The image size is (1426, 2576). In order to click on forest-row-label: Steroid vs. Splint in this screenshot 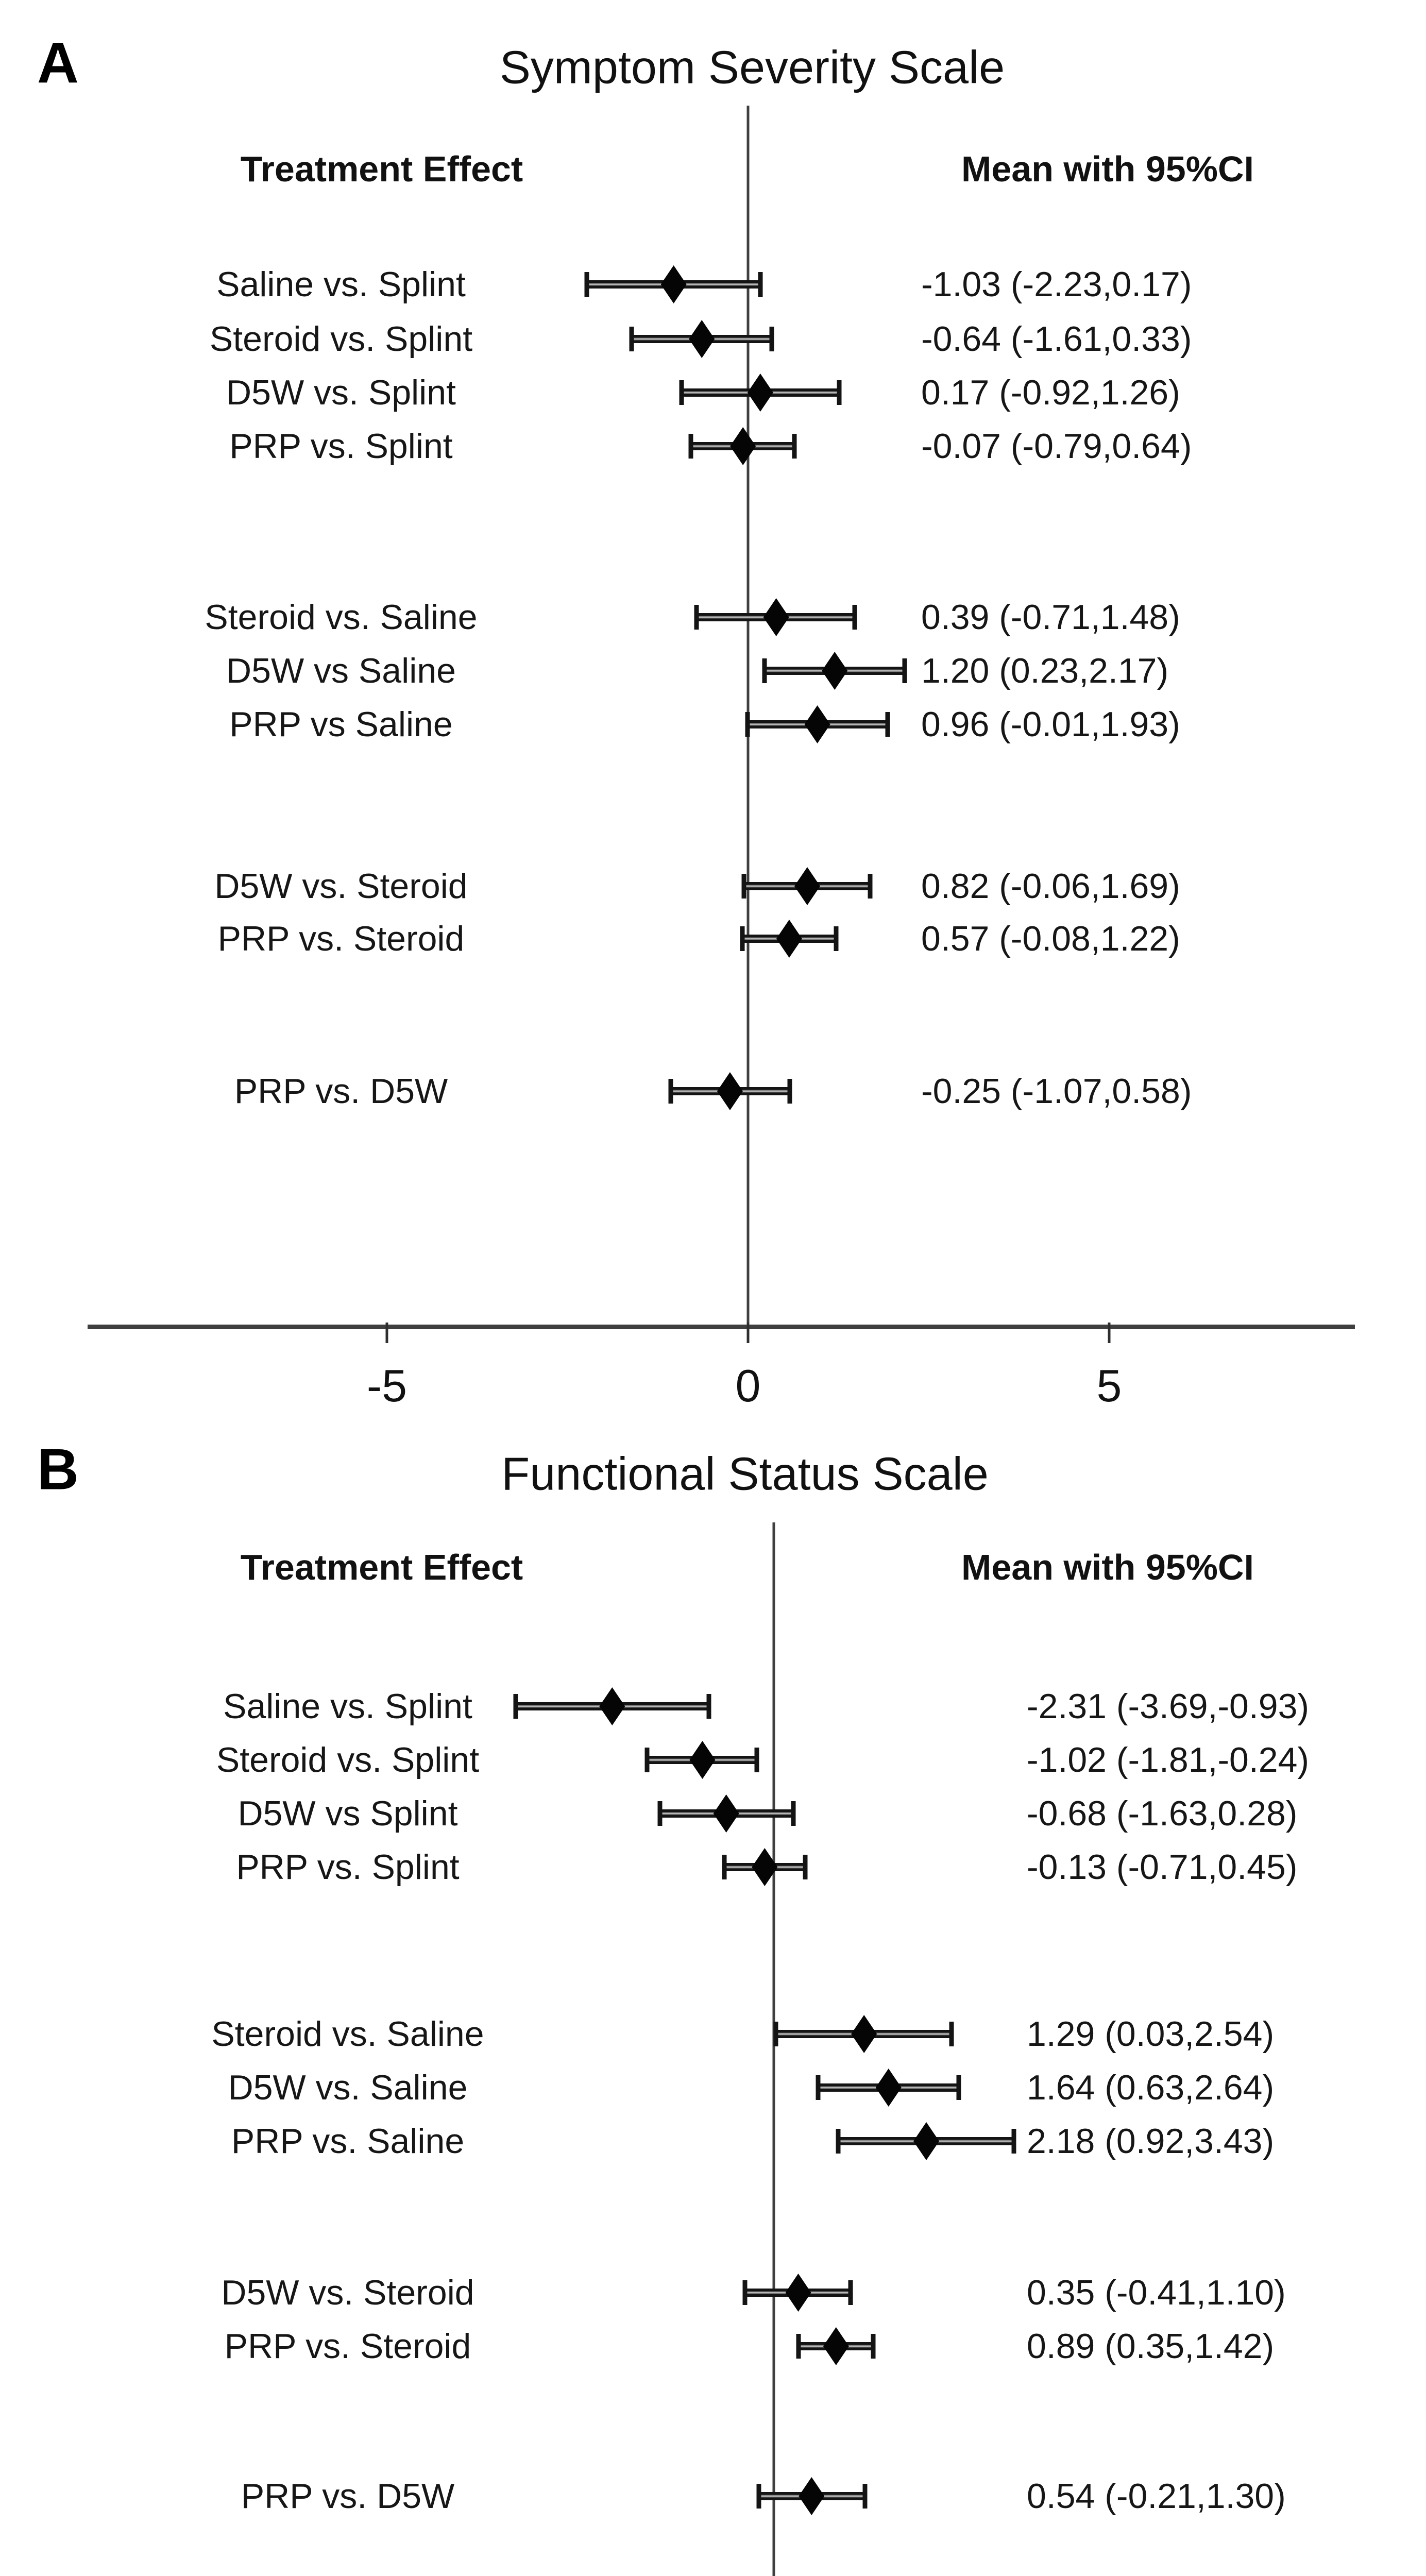, I will do `click(341, 339)`.